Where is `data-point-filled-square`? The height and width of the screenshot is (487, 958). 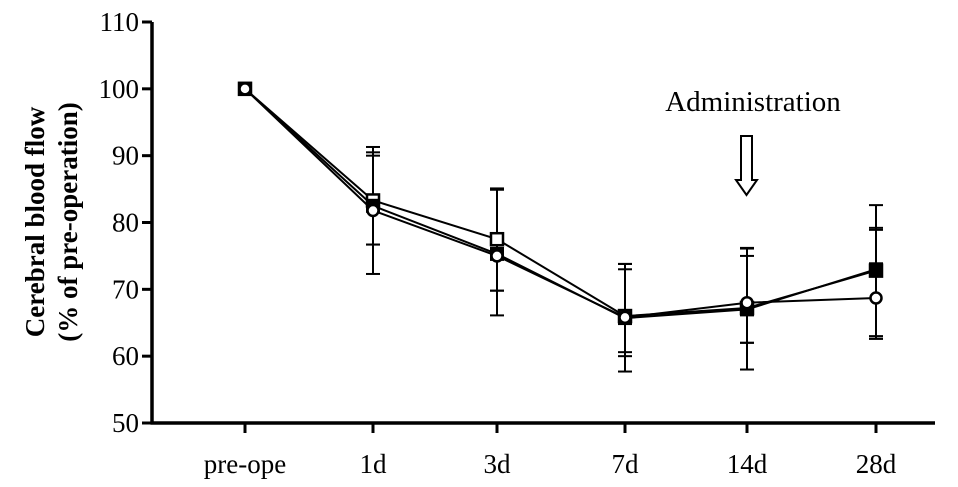 data-point-filled-square is located at coordinates (876, 269).